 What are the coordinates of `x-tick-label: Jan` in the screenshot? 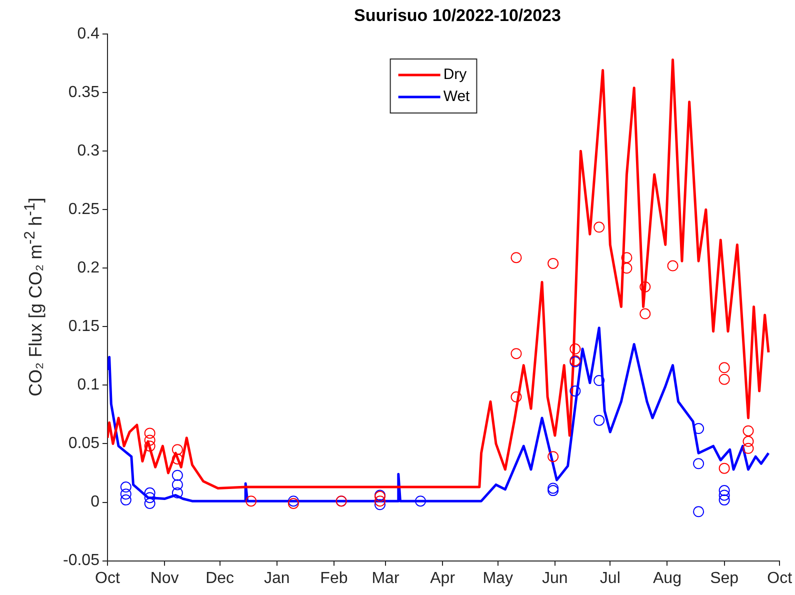 It's located at (277, 578).